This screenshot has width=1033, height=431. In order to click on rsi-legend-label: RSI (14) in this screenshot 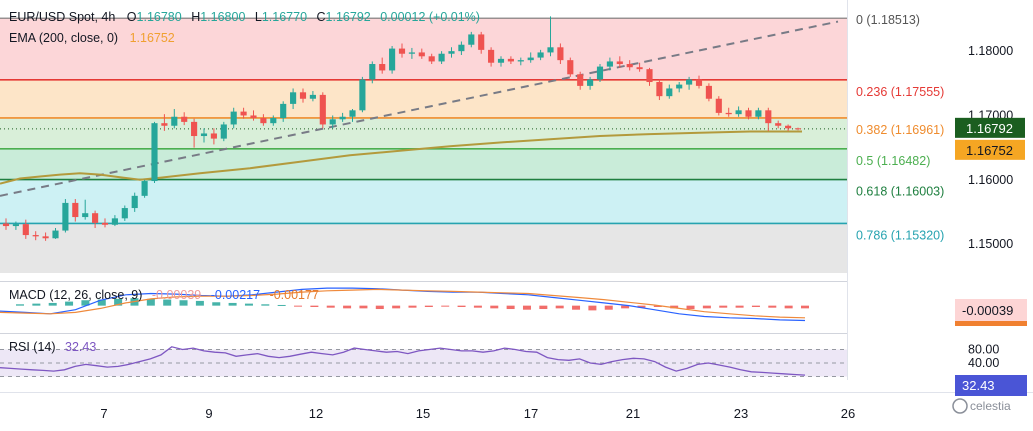, I will do `click(32, 347)`.